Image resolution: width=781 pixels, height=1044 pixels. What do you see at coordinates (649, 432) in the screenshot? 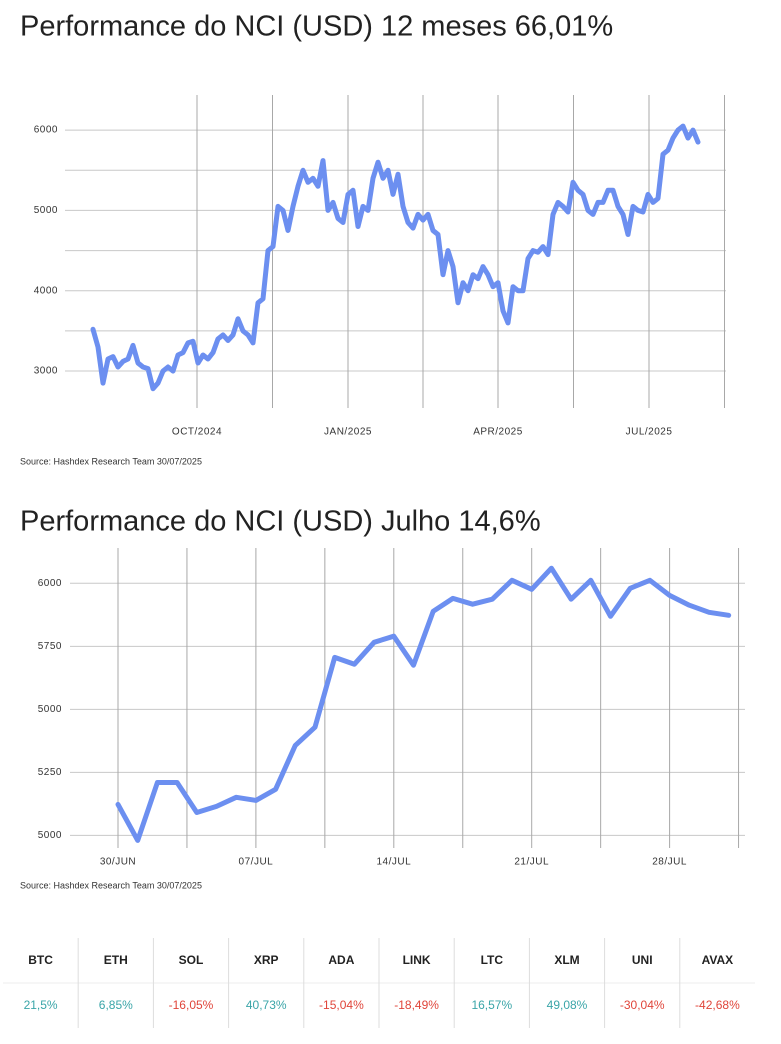
I see `x-tick-label: JUL/2025` at bounding box center [649, 432].